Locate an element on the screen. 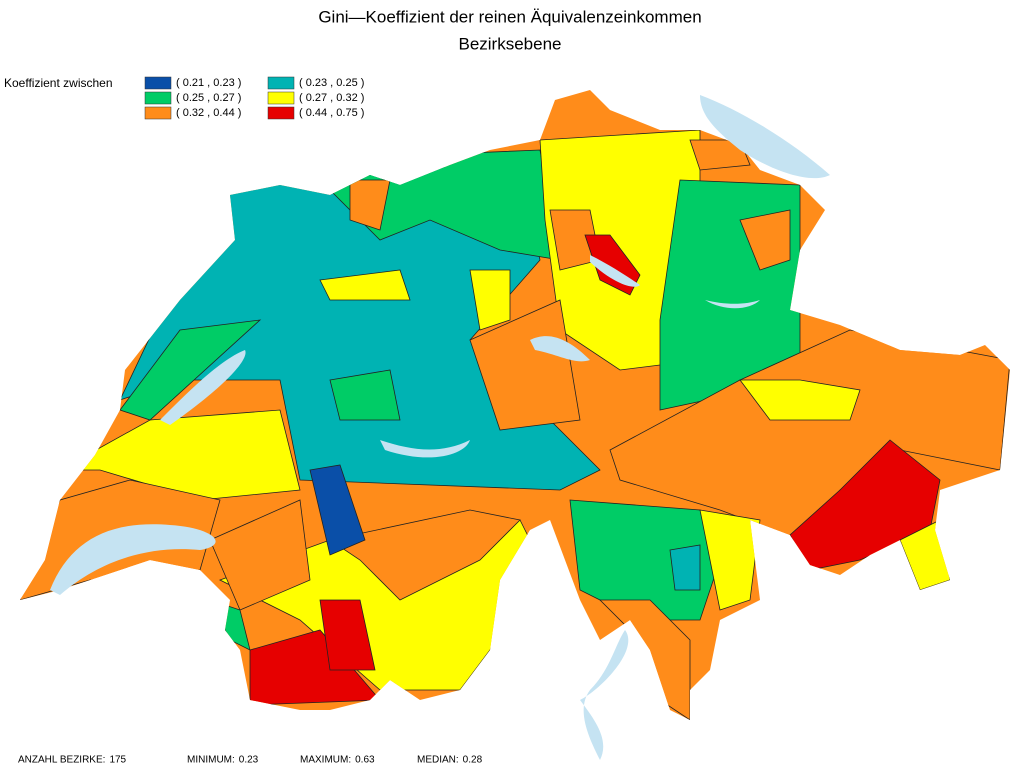 This screenshot has width=1024, height=773. footer-label: ANZAHL BEZIRKE: is located at coordinates (61, 760).